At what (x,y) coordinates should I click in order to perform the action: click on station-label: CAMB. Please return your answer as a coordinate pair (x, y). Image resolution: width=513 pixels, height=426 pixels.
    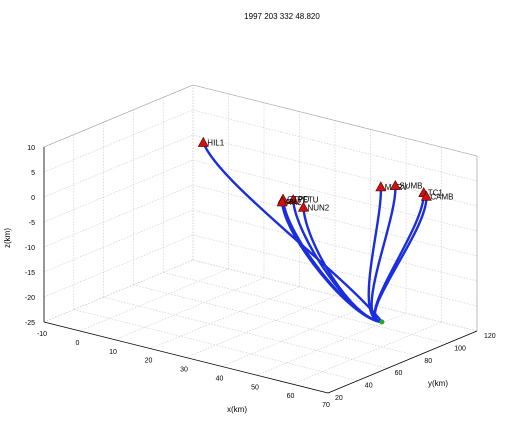
    Looking at the image, I should click on (441, 196).